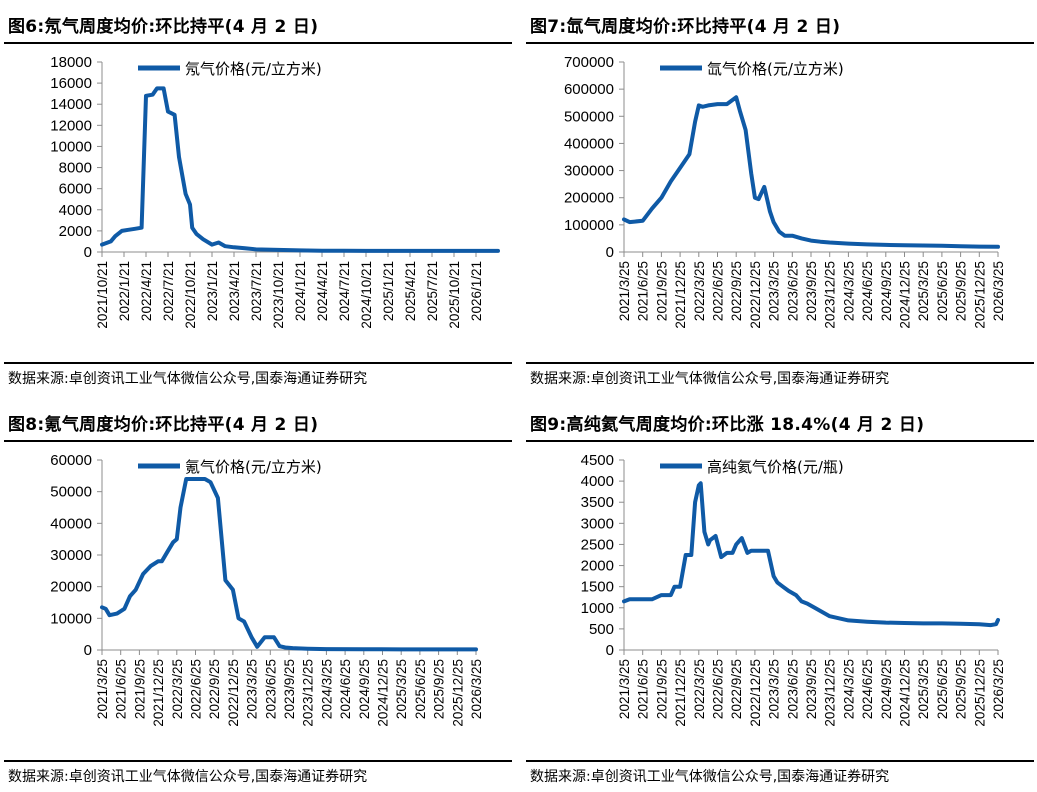 This screenshot has width=1037, height=792. What do you see at coordinates (597, 502) in the screenshot?
I see `y-tick-label: 3500` at bounding box center [597, 502].